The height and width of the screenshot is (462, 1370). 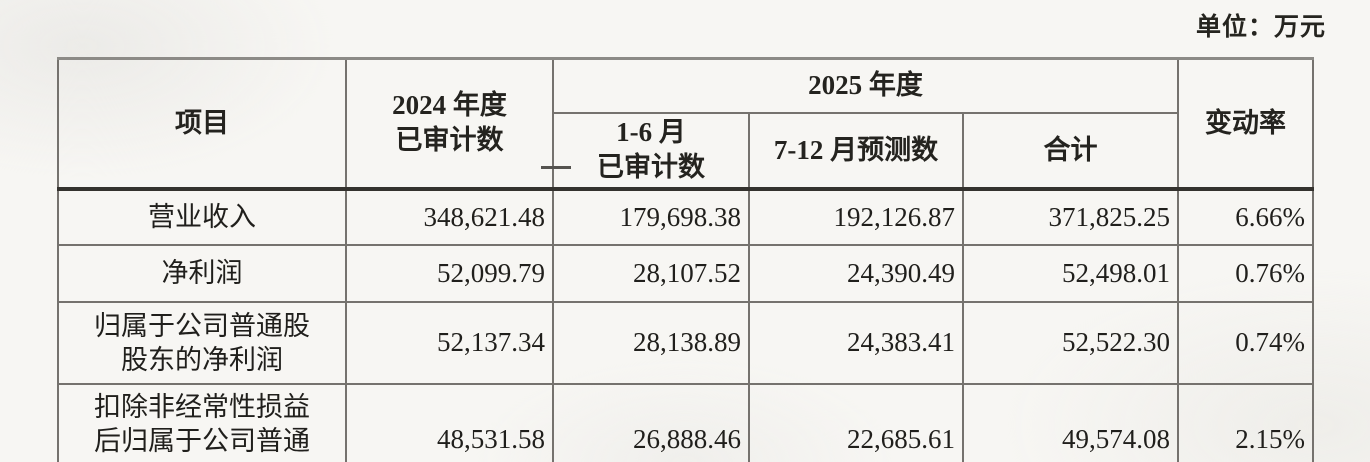 What do you see at coordinates (856, 216) in the screenshot?
I see `cell-2025-h2: 192,126.87` at bounding box center [856, 216].